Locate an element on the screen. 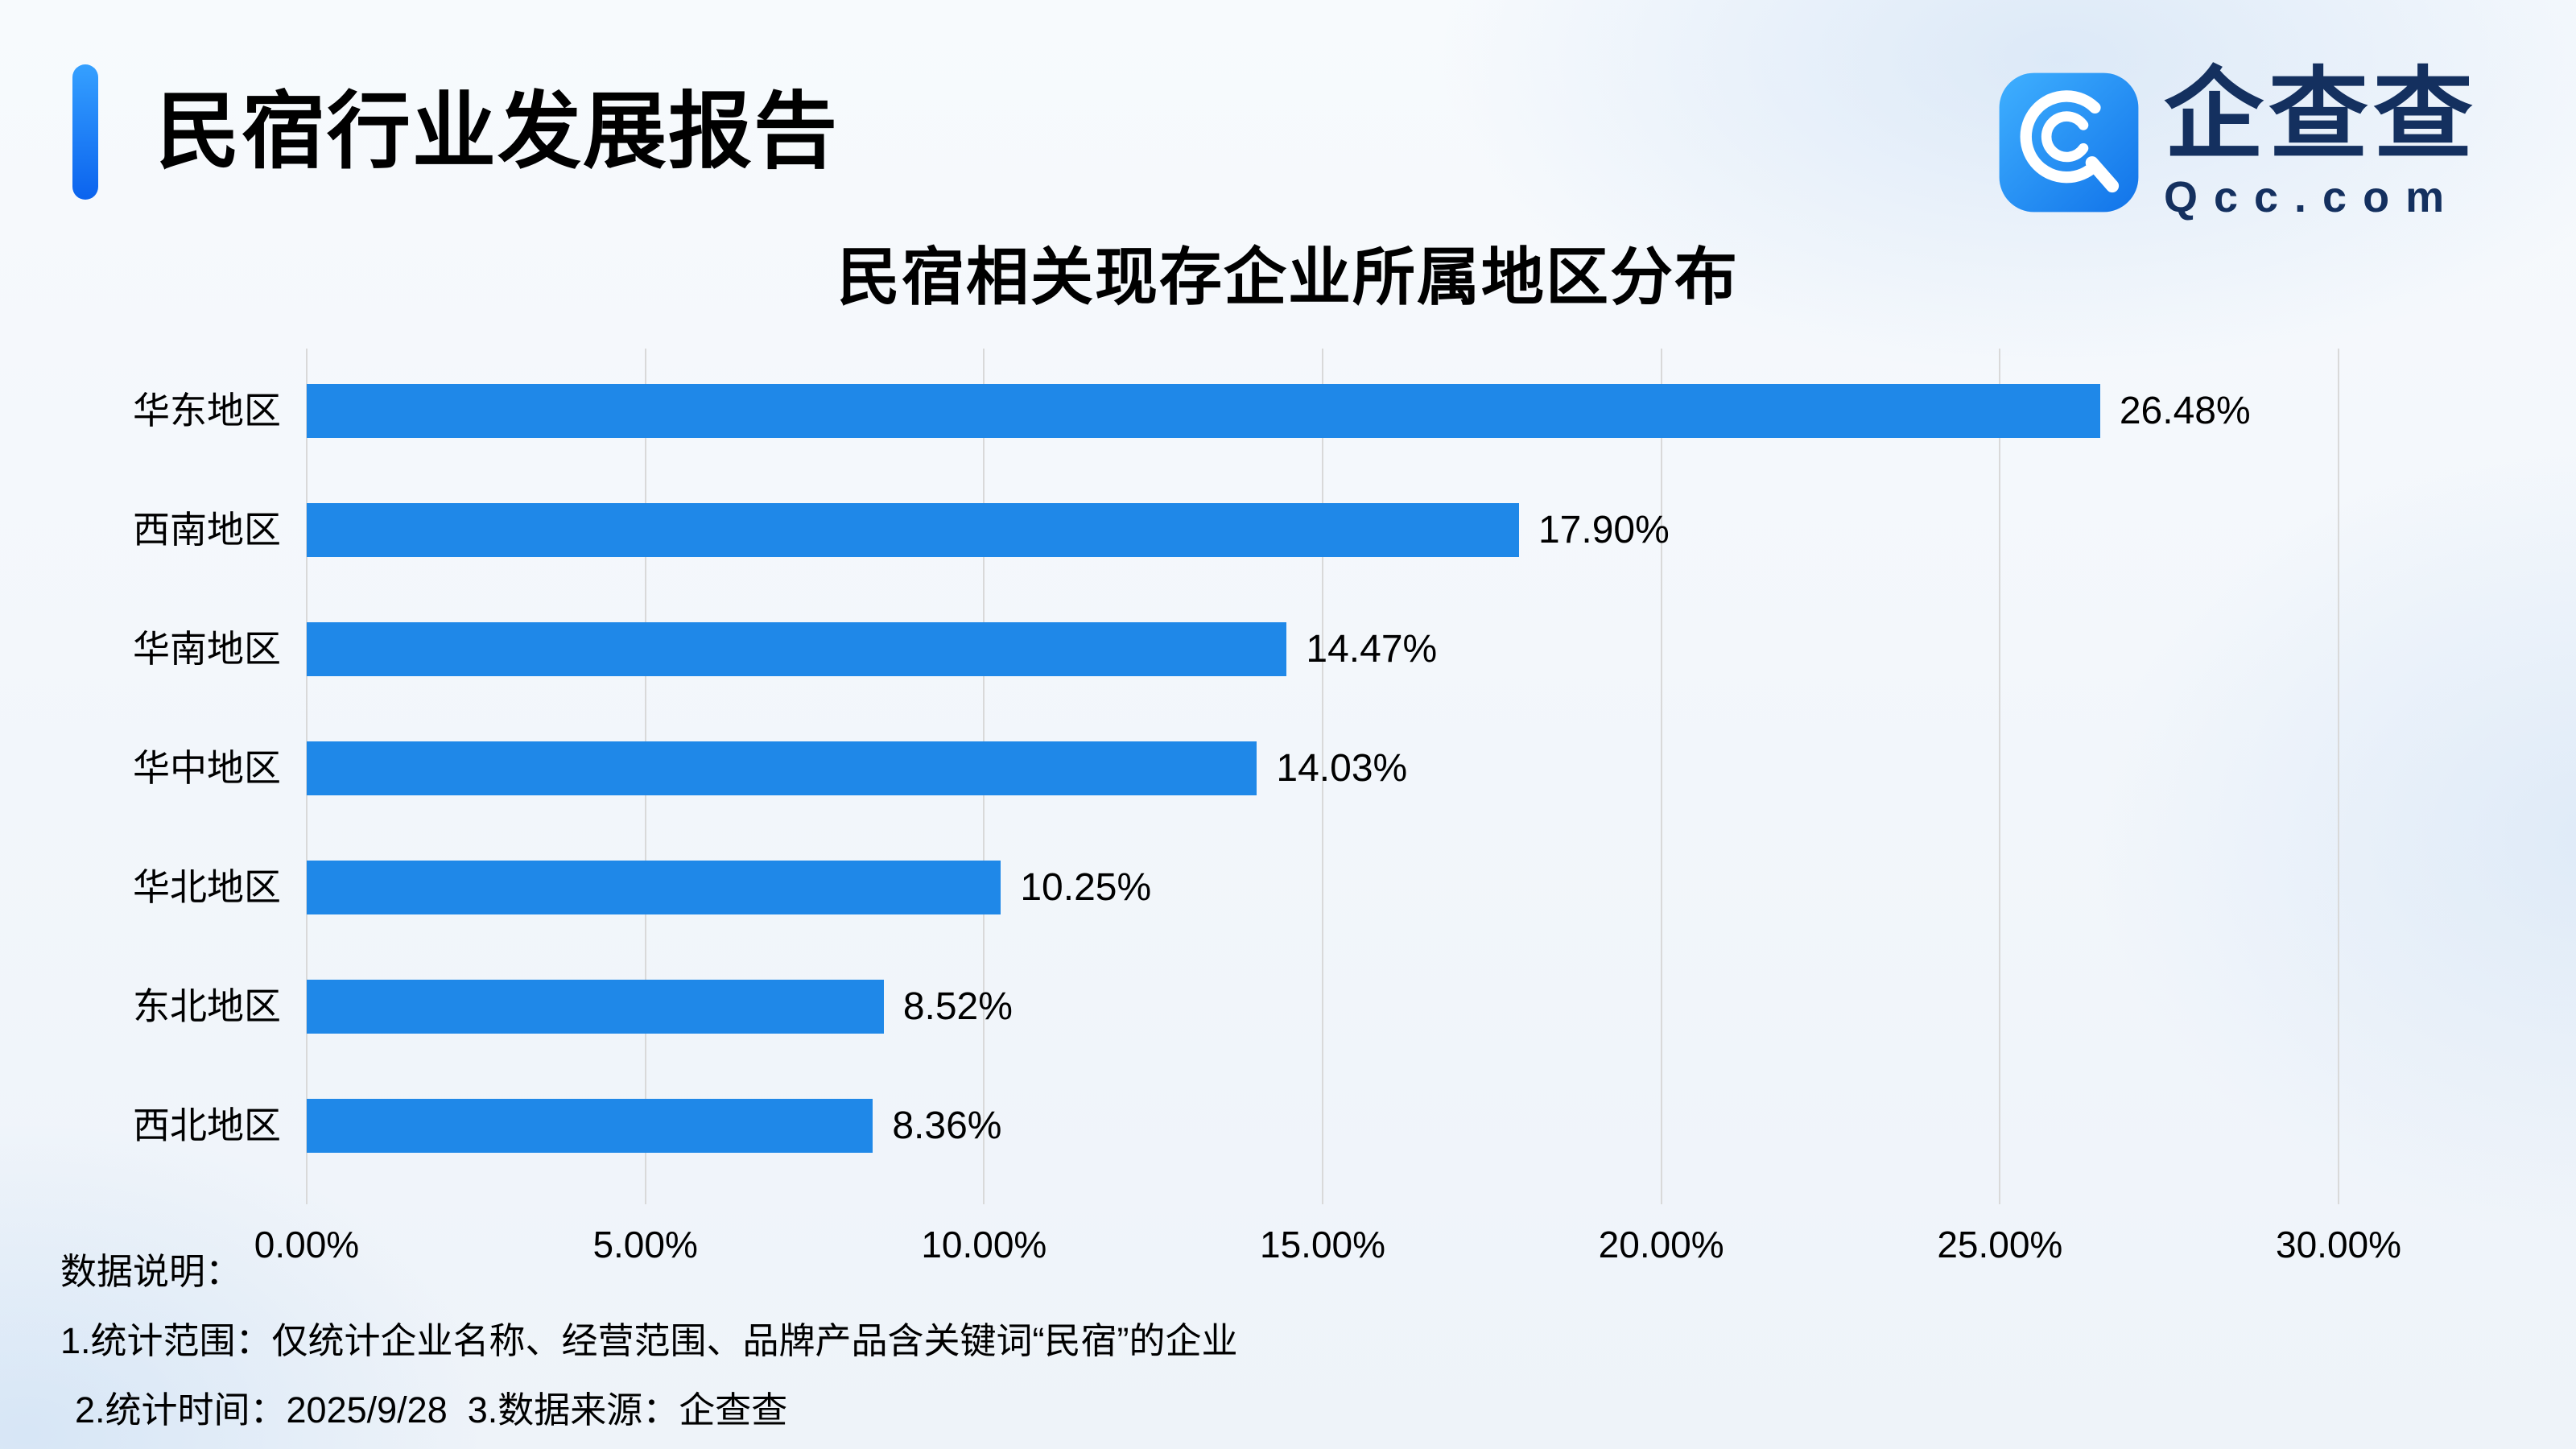 Image resolution: width=2576 pixels, height=1449 pixels. category-label: 华中地区 is located at coordinates (207, 767).